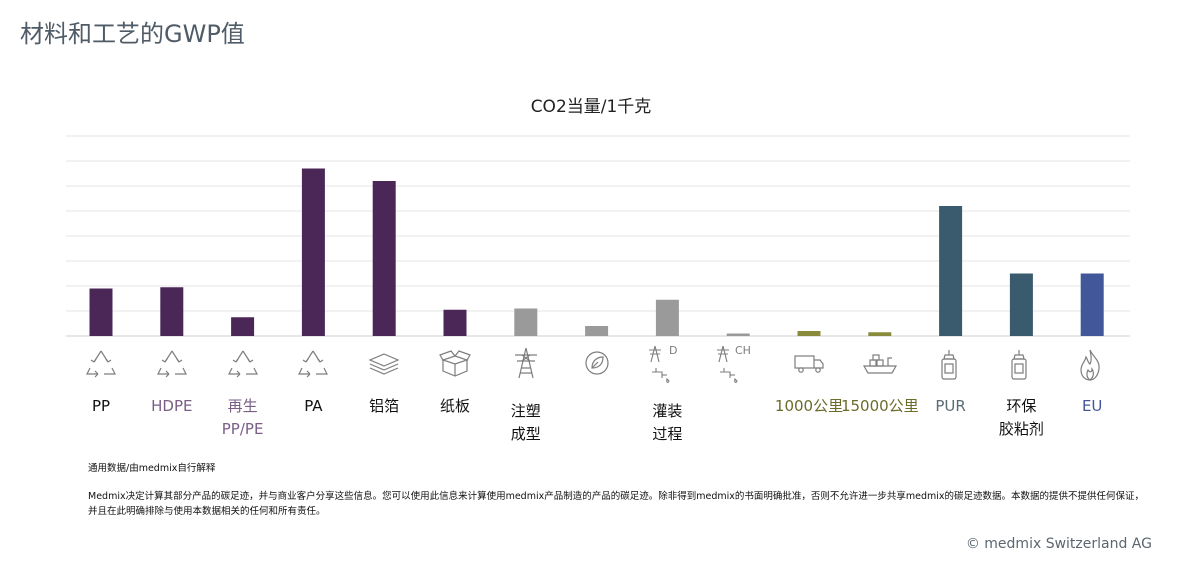 The height and width of the screenshot is (564, 1182). I want to click on copyright: © medmix Switzerland AG, so click(1058, 544).